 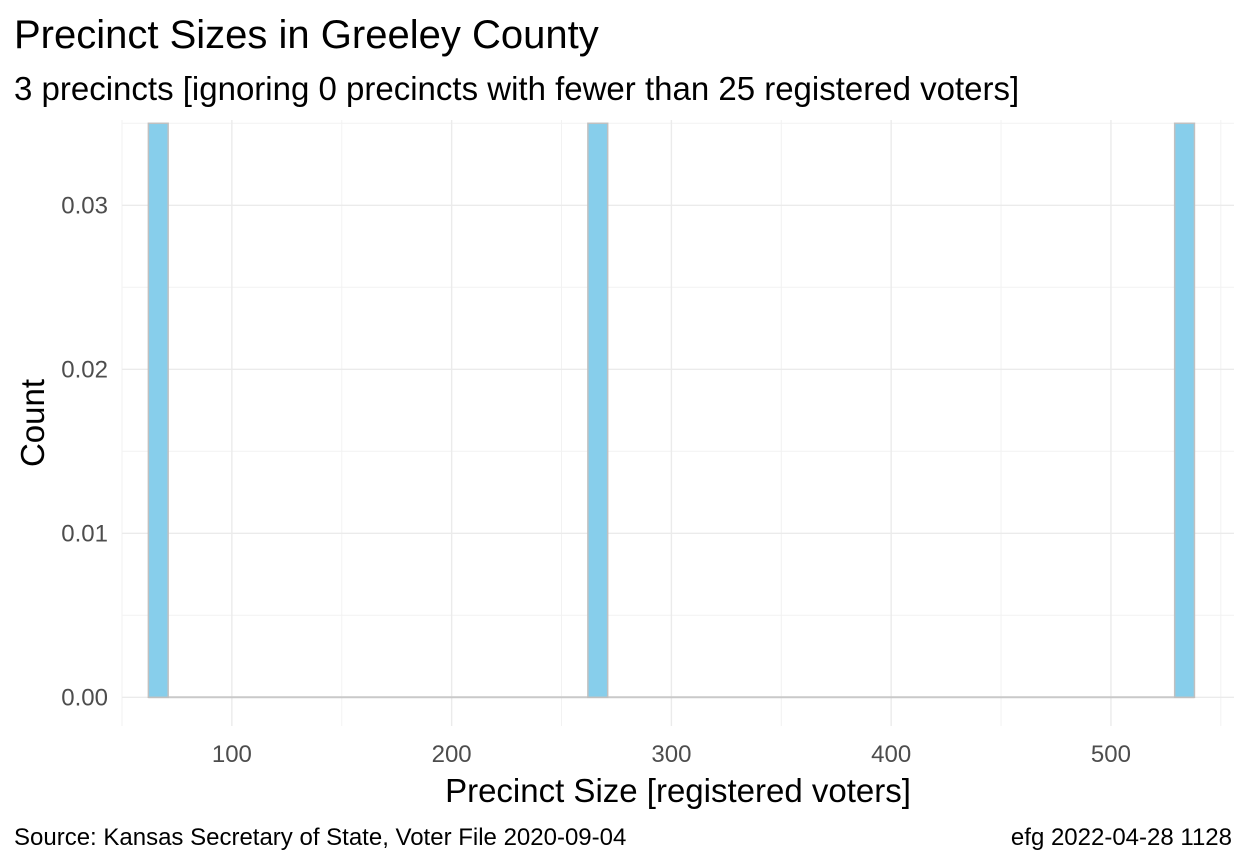 I want to click on y-tick-label: 0.00, so click(x=84, y=697).